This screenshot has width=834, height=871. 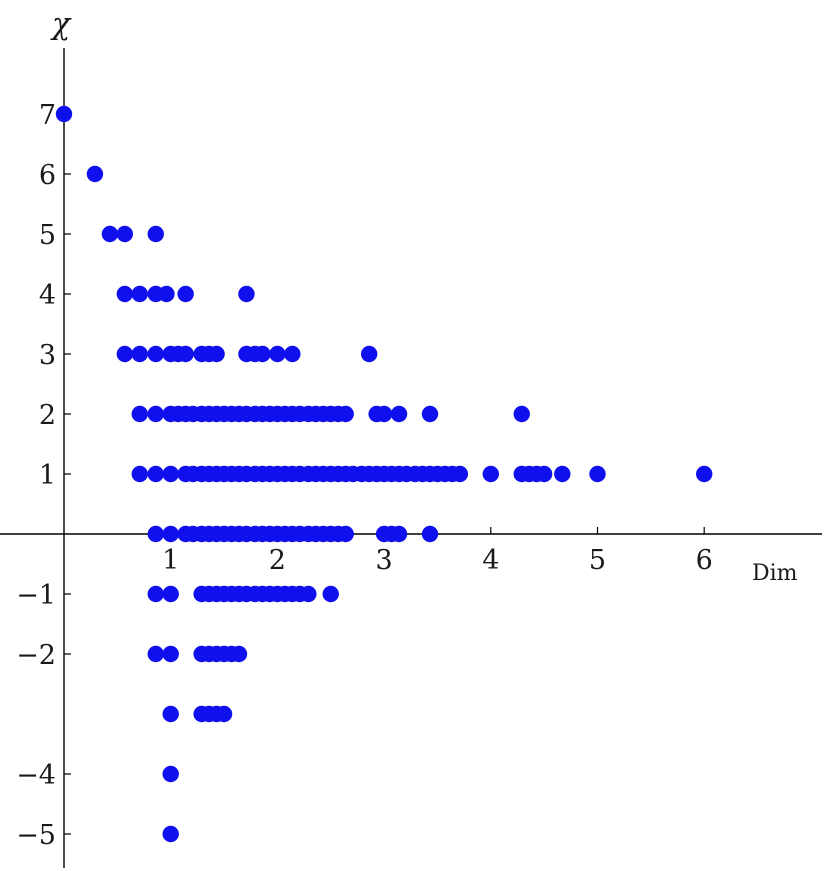 What do you see at coordinates (47, 235) in the screenshot?
I see `y-tick-label: 5` at bounding box center [47, 235].